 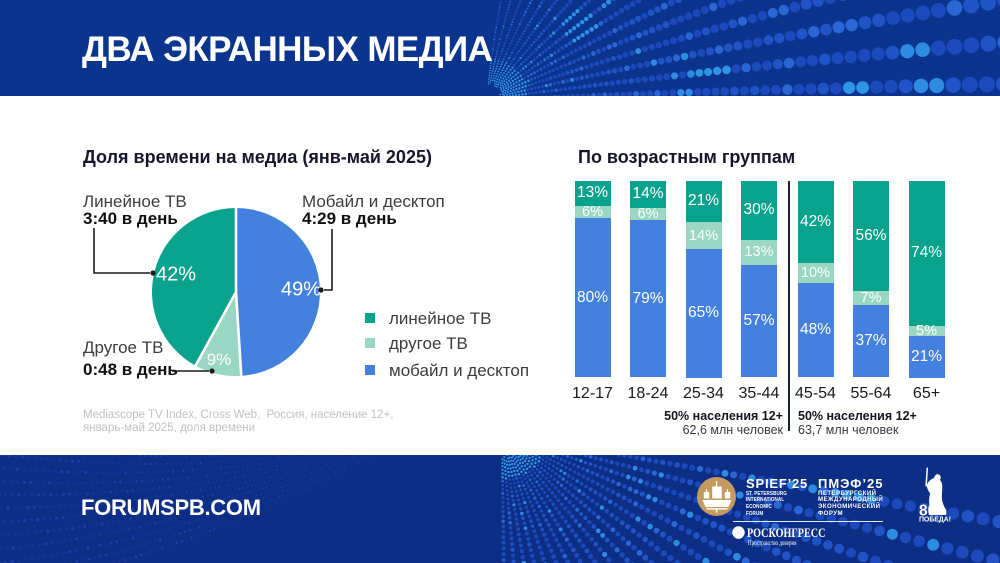 I want to click on svg-text: ПОБЕДА!, so click(x=935, y=520).